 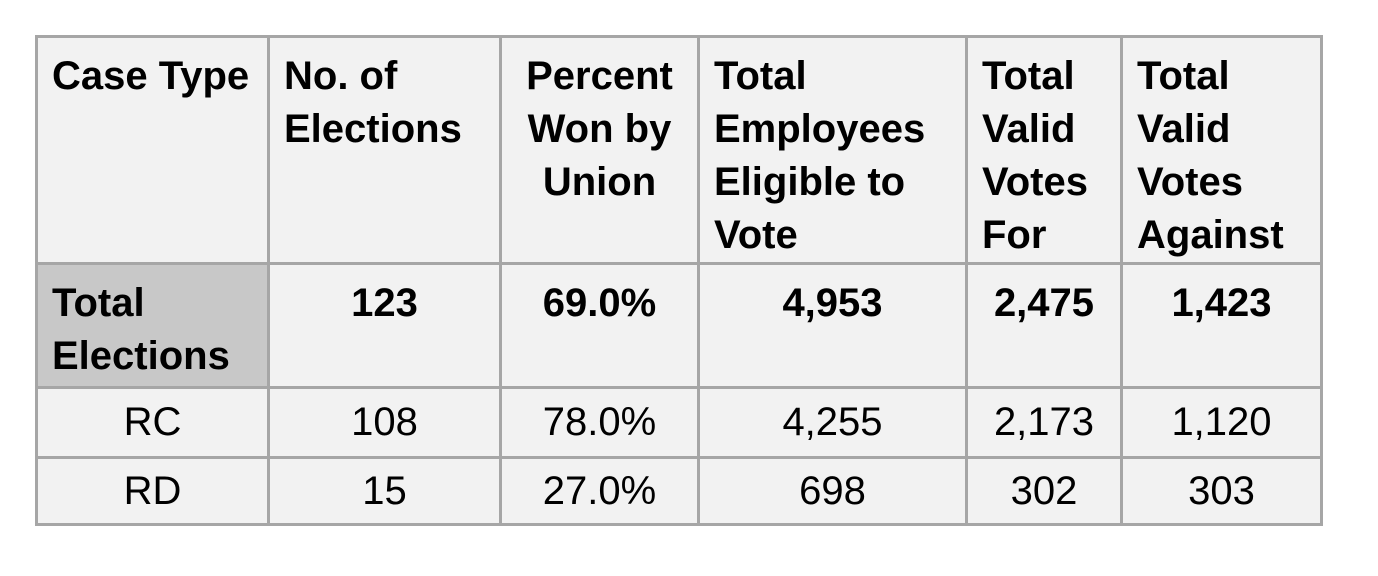 What do you see at coordinates (152, 325) in the screenshot?
I see `total-label: Total Elections` at bounding box center [152, 325].